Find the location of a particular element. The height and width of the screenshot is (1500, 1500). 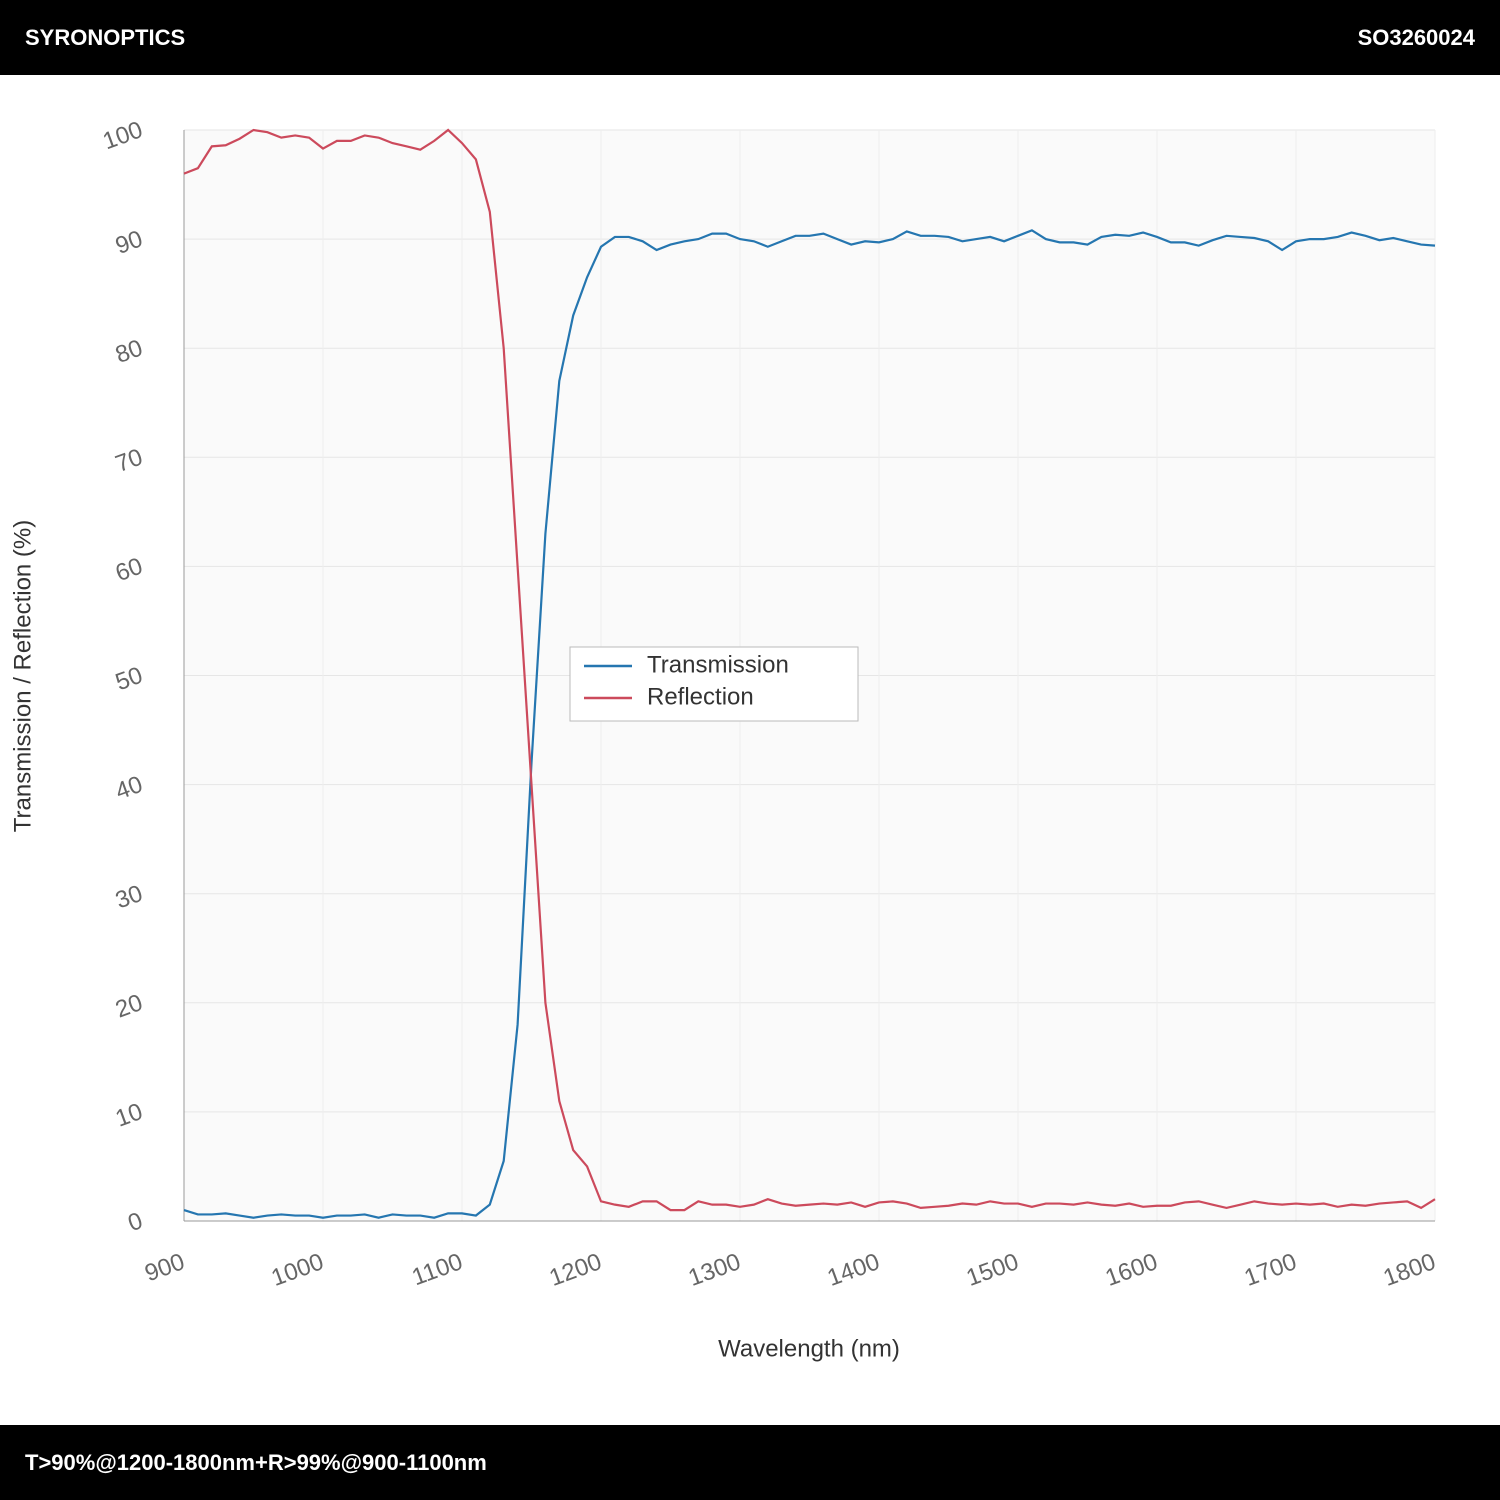

x-axis-title: Wavelength (nm) is located at coordinates (809, 1348).